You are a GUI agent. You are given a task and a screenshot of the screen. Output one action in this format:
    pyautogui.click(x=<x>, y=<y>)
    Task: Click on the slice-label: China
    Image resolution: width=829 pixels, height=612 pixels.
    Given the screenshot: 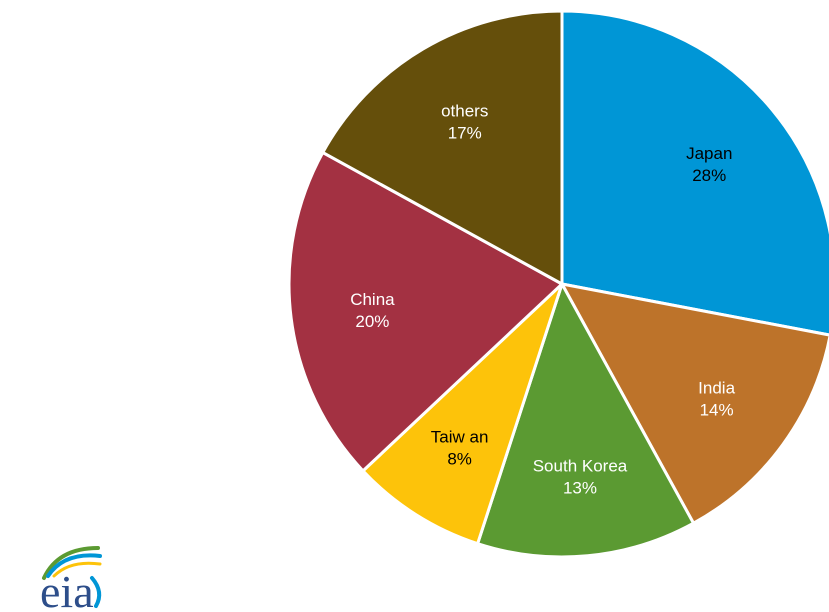 What is the action you would take?
    pyautogui.click(x=372, y=299)
    